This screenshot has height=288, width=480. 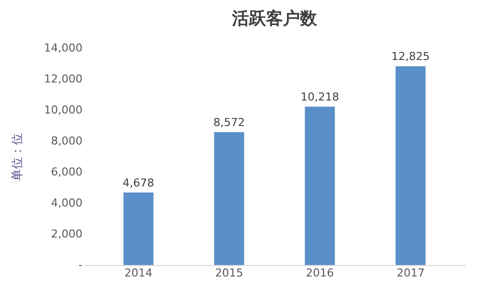 I want to click on y-tick-label: 14,000, so click(x=63, y=48).